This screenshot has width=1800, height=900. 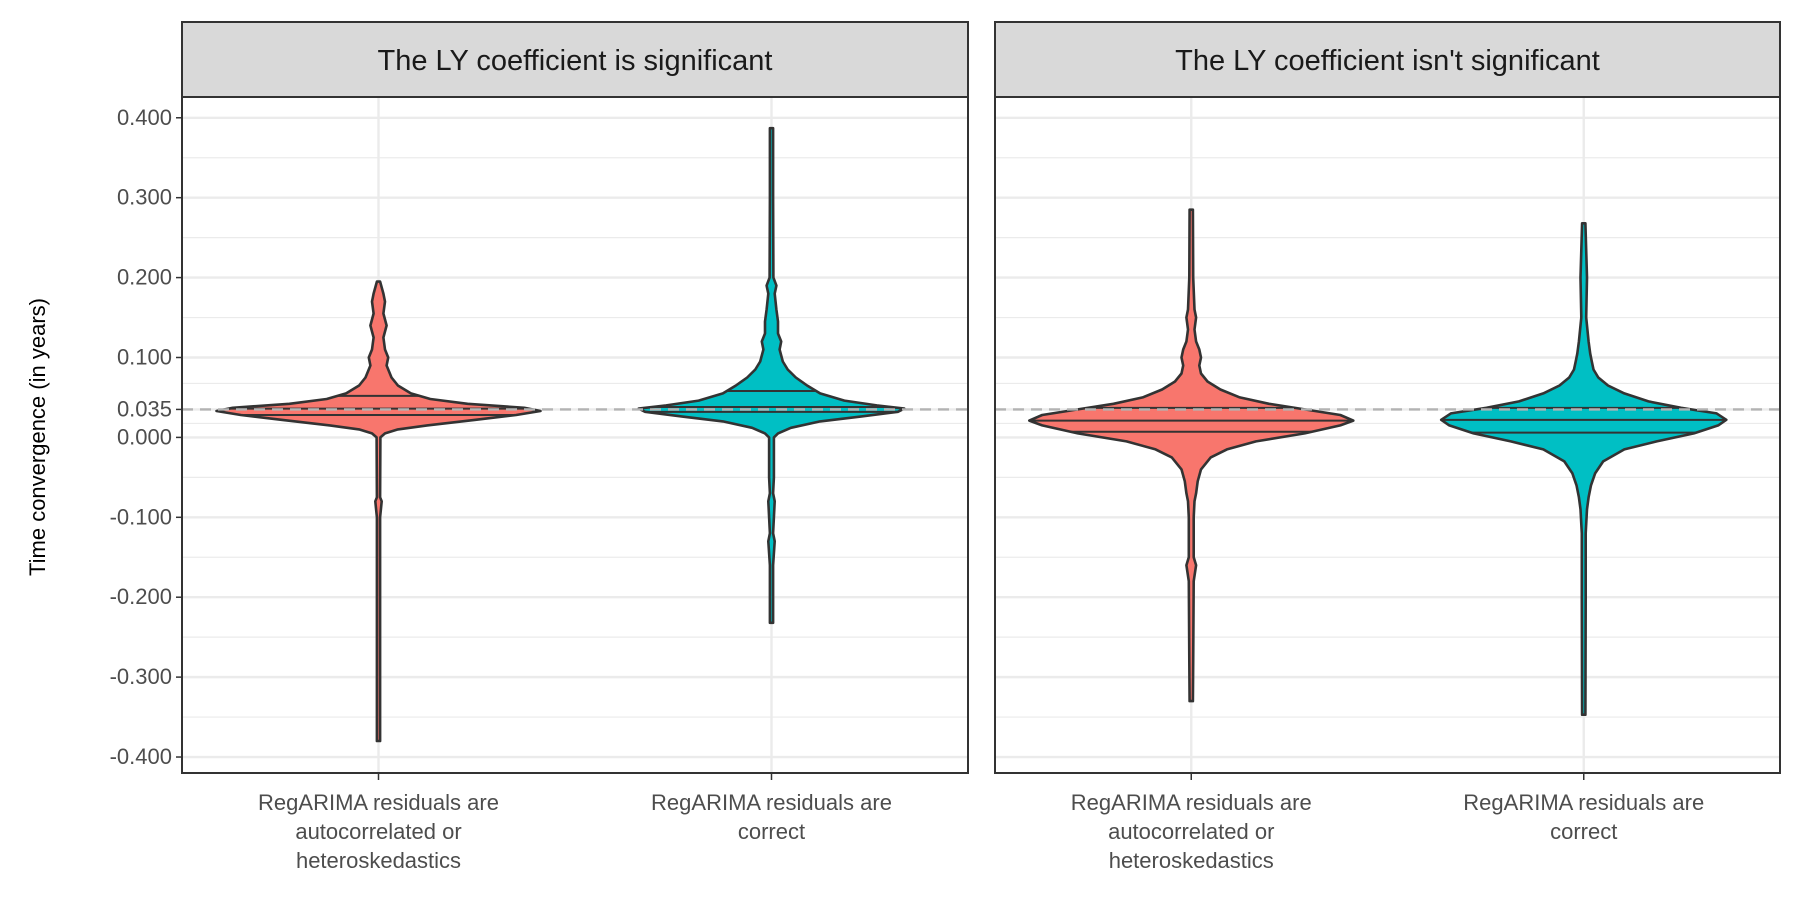 What do you see at coordinates (144, 436) in the screenshot?
I see `y-tick-label: 0.000` at bounding box center [144, 436].